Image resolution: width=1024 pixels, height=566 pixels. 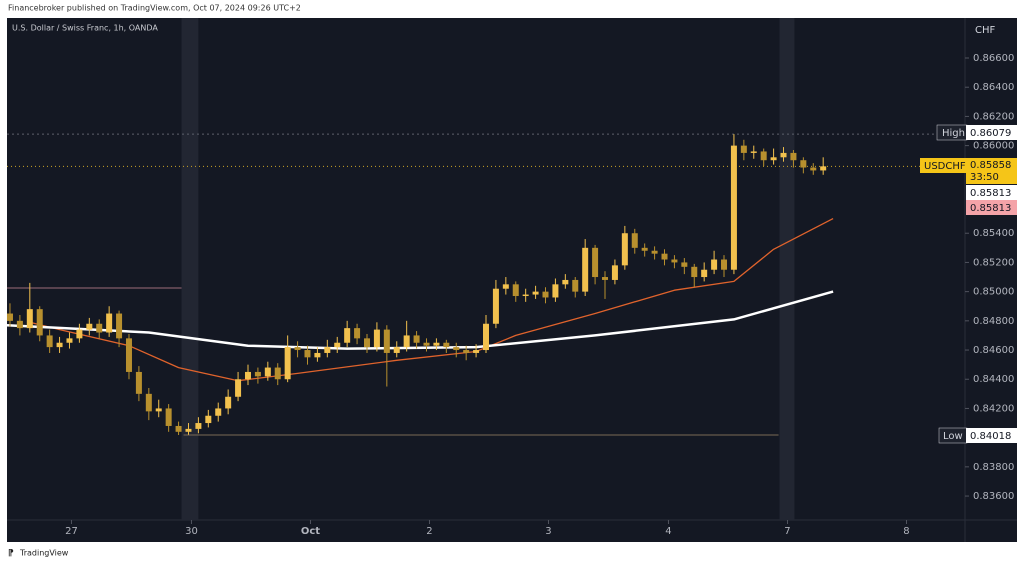 I want to click on y-tick-label: 0.85000, so click(x=993, y=292).